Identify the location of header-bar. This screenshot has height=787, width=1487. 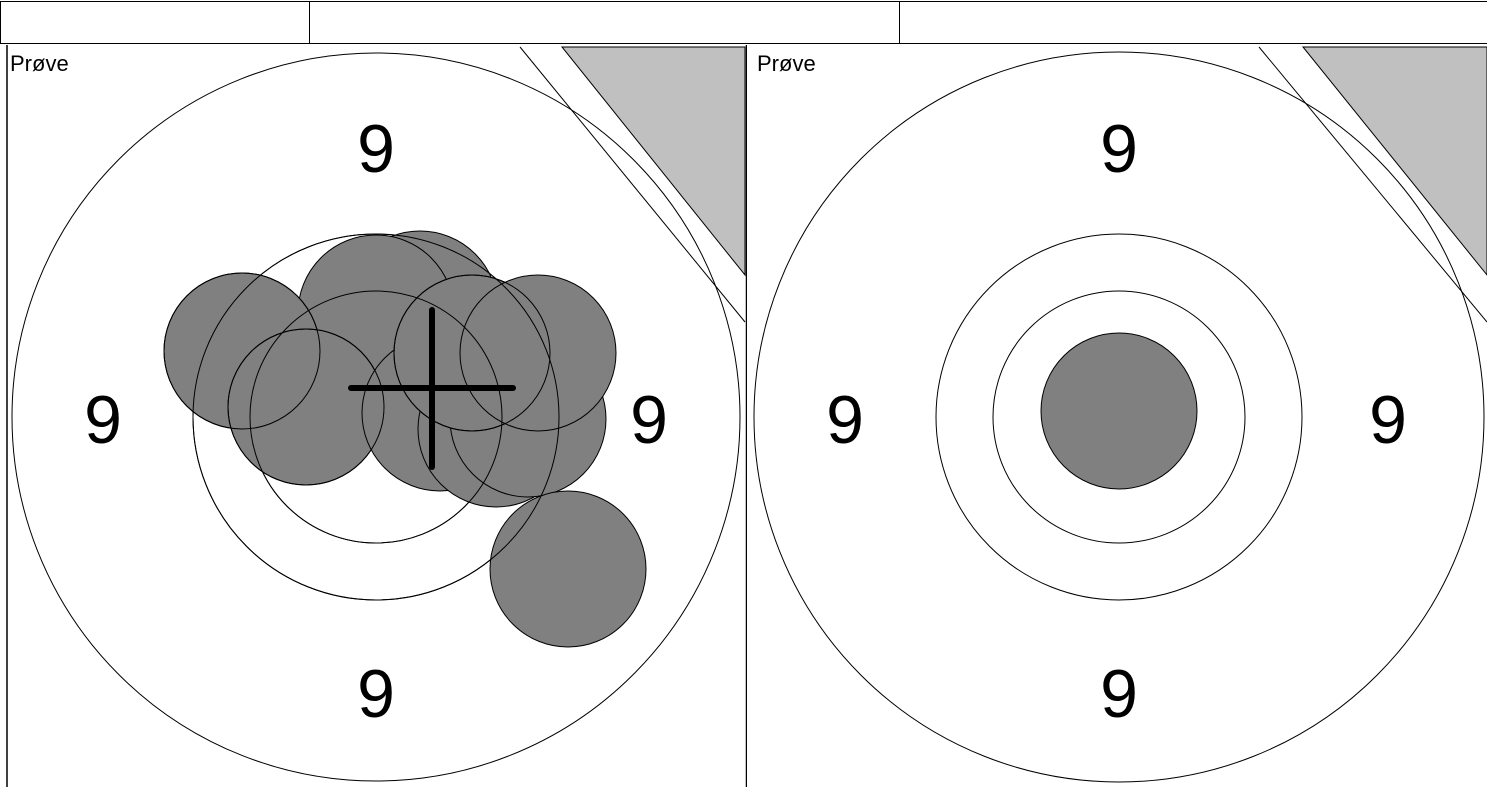
(743, 22).